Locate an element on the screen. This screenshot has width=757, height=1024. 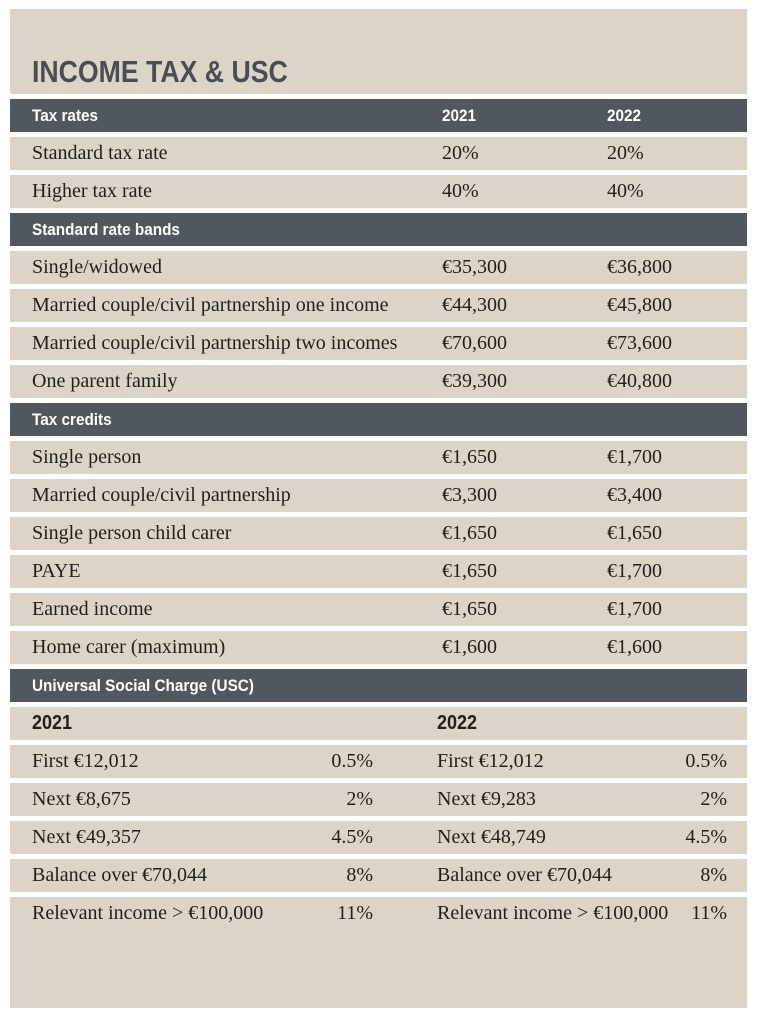
row-value-2021: €70,600 is located at coordinates (474, 343).